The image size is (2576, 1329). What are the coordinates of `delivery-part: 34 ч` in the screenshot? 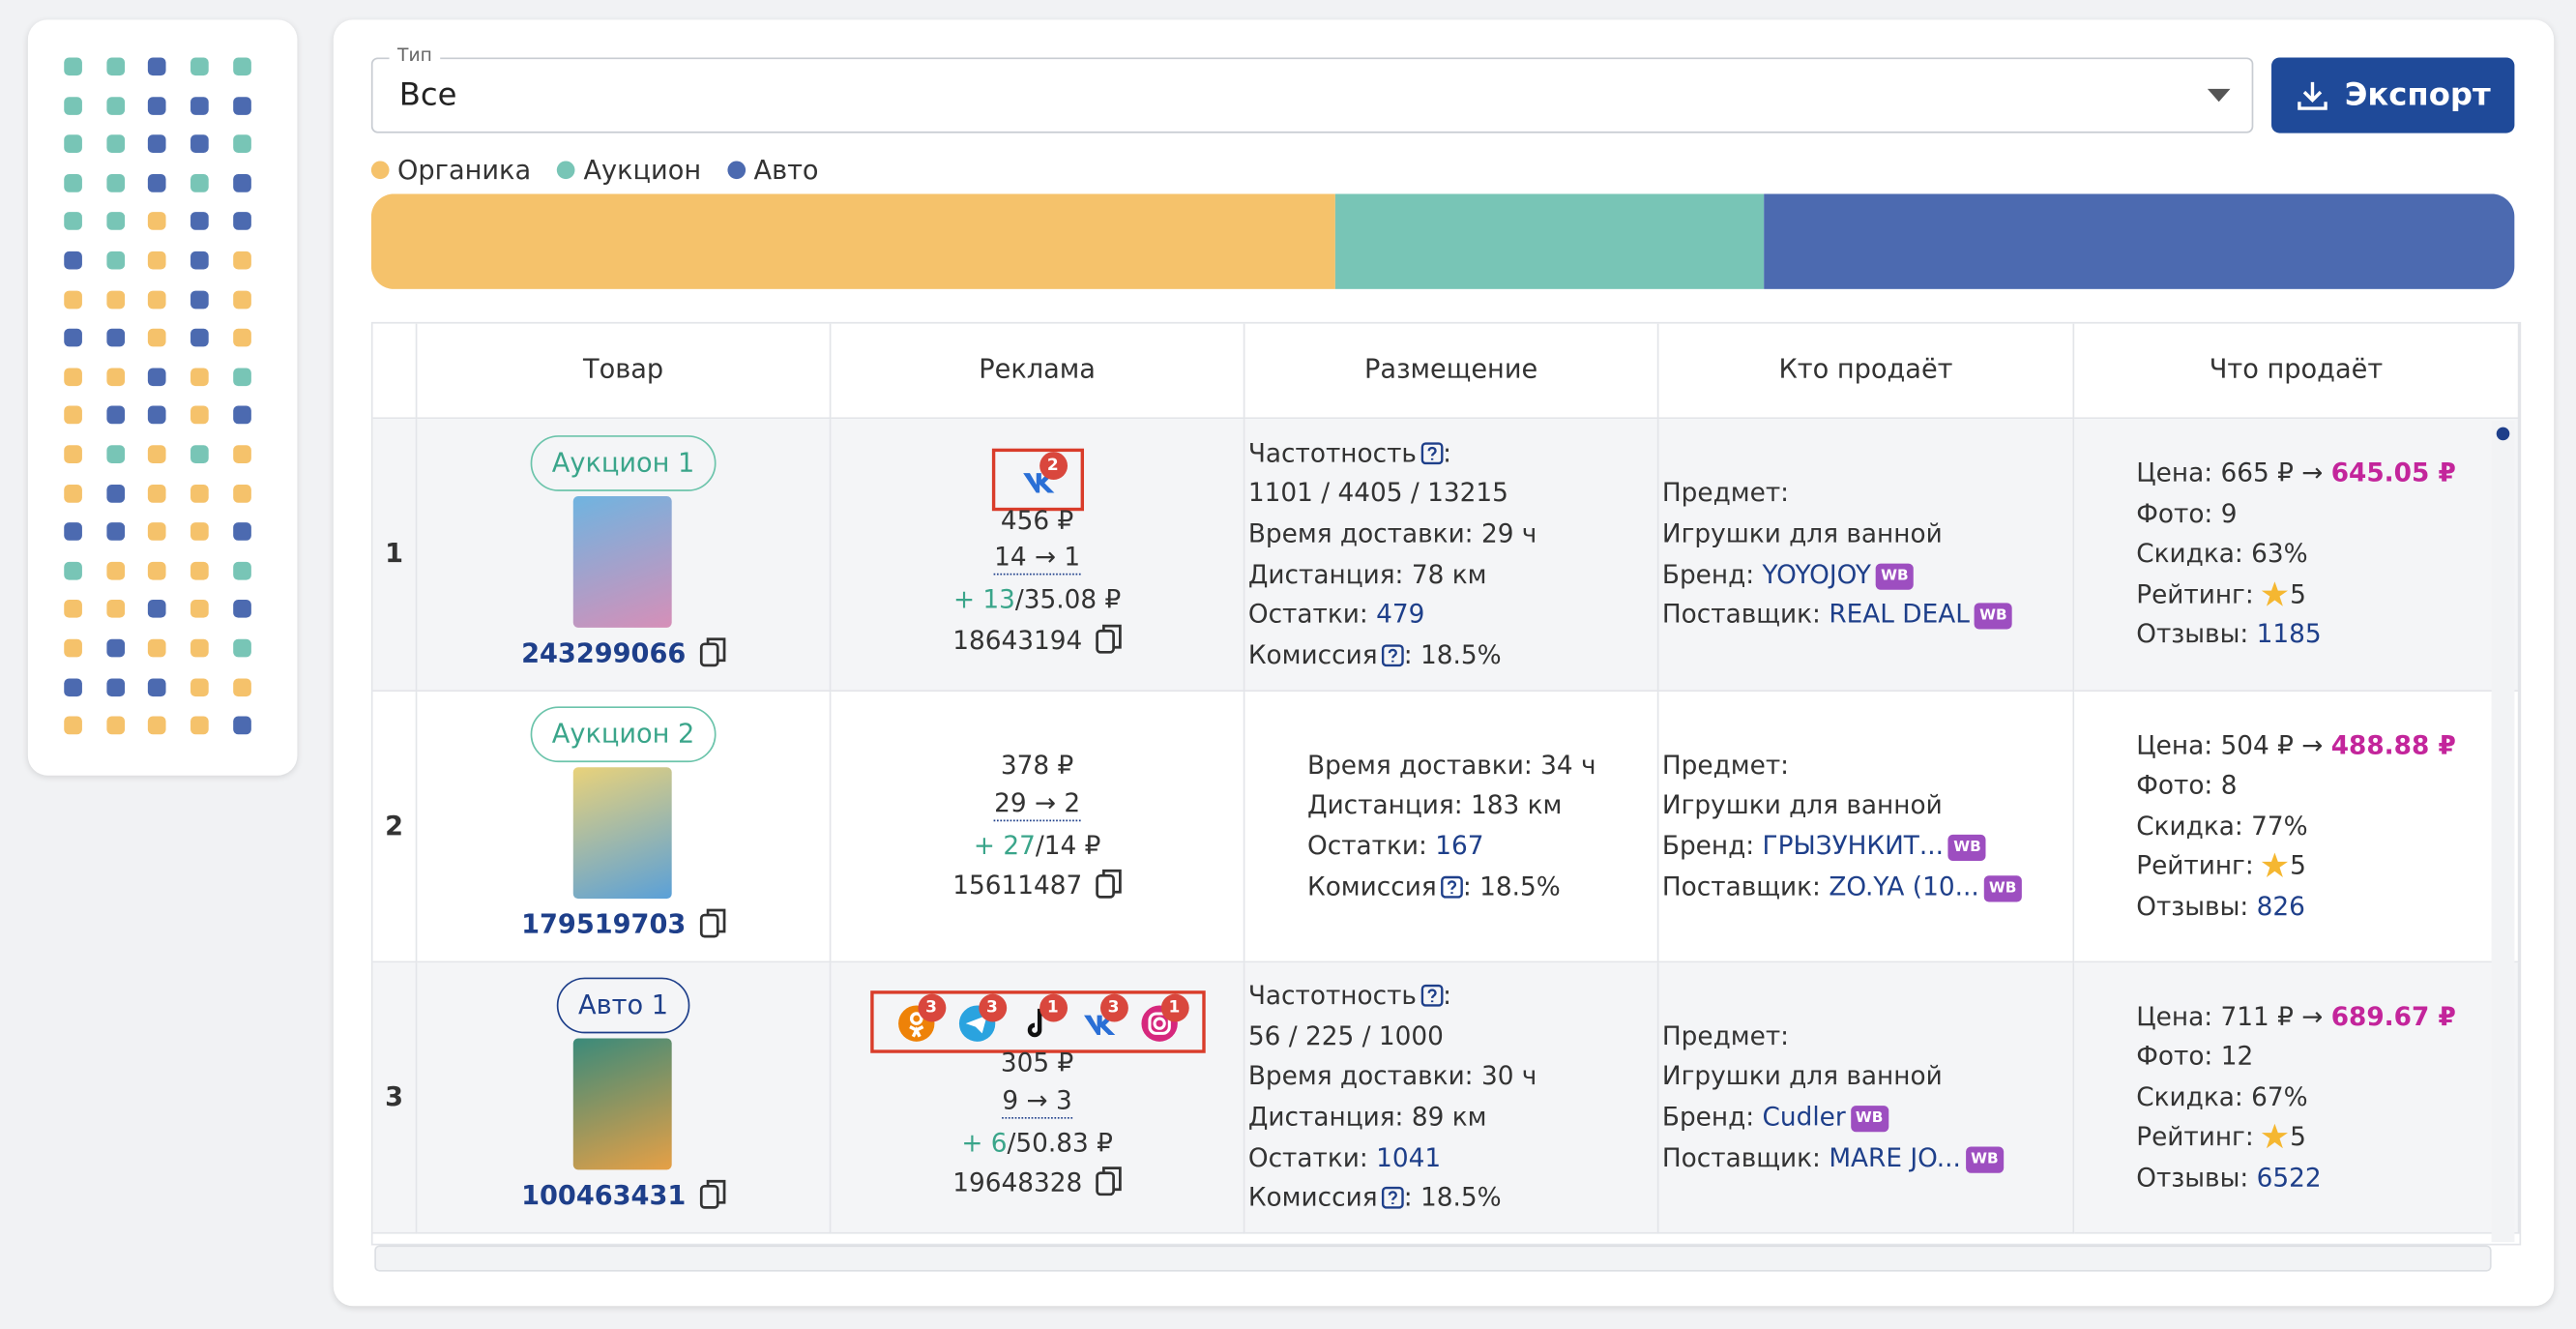 It's located at (1568, 765).